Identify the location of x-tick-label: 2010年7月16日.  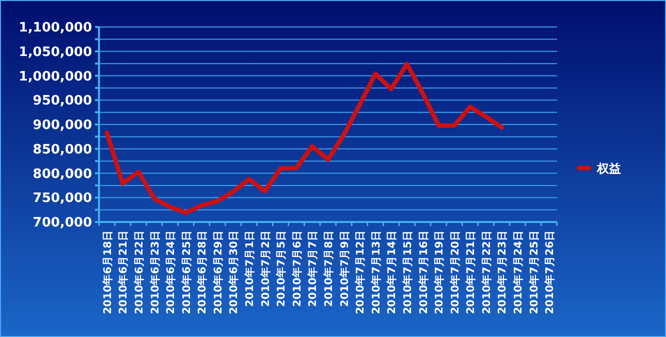
(423, 272).